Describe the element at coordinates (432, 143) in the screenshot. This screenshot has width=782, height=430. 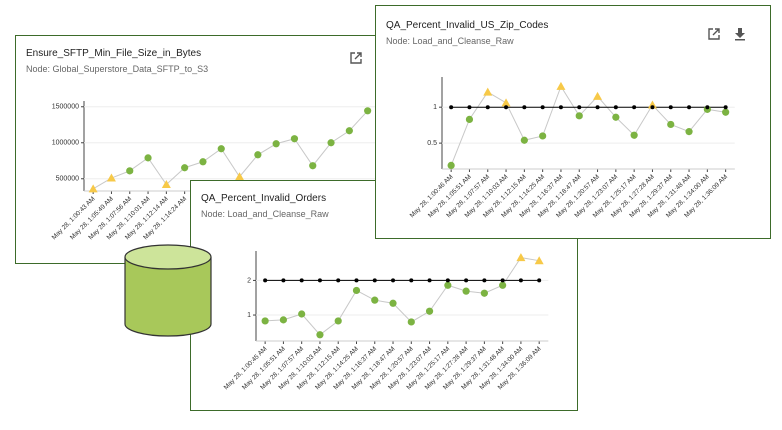
I see `y-tick-label: 0.5` at that location.